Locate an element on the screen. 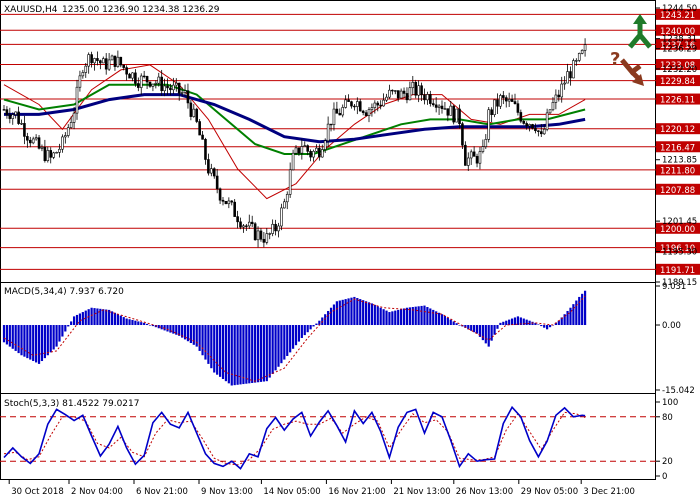 The width and height of the screenshot is (700, 500). level-tag-label: 1240.00 is located at coordinates (677, 32).